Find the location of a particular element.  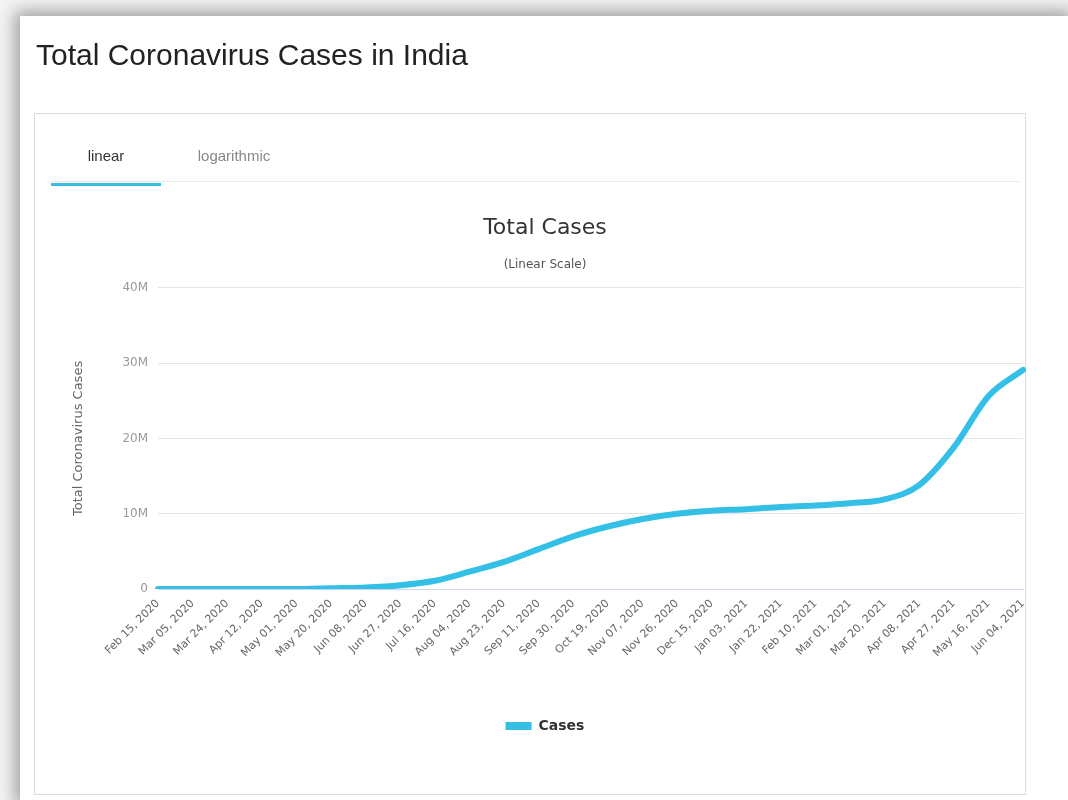

text: Total Coronavirus Cases in India is located at coordinates (252, 55).